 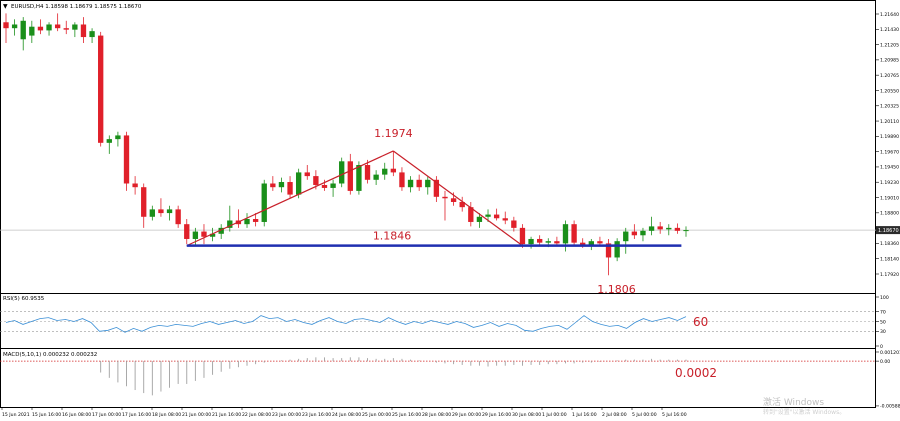 I want to click on price-axis-label: 1.21205, so click(x=889, y=45).